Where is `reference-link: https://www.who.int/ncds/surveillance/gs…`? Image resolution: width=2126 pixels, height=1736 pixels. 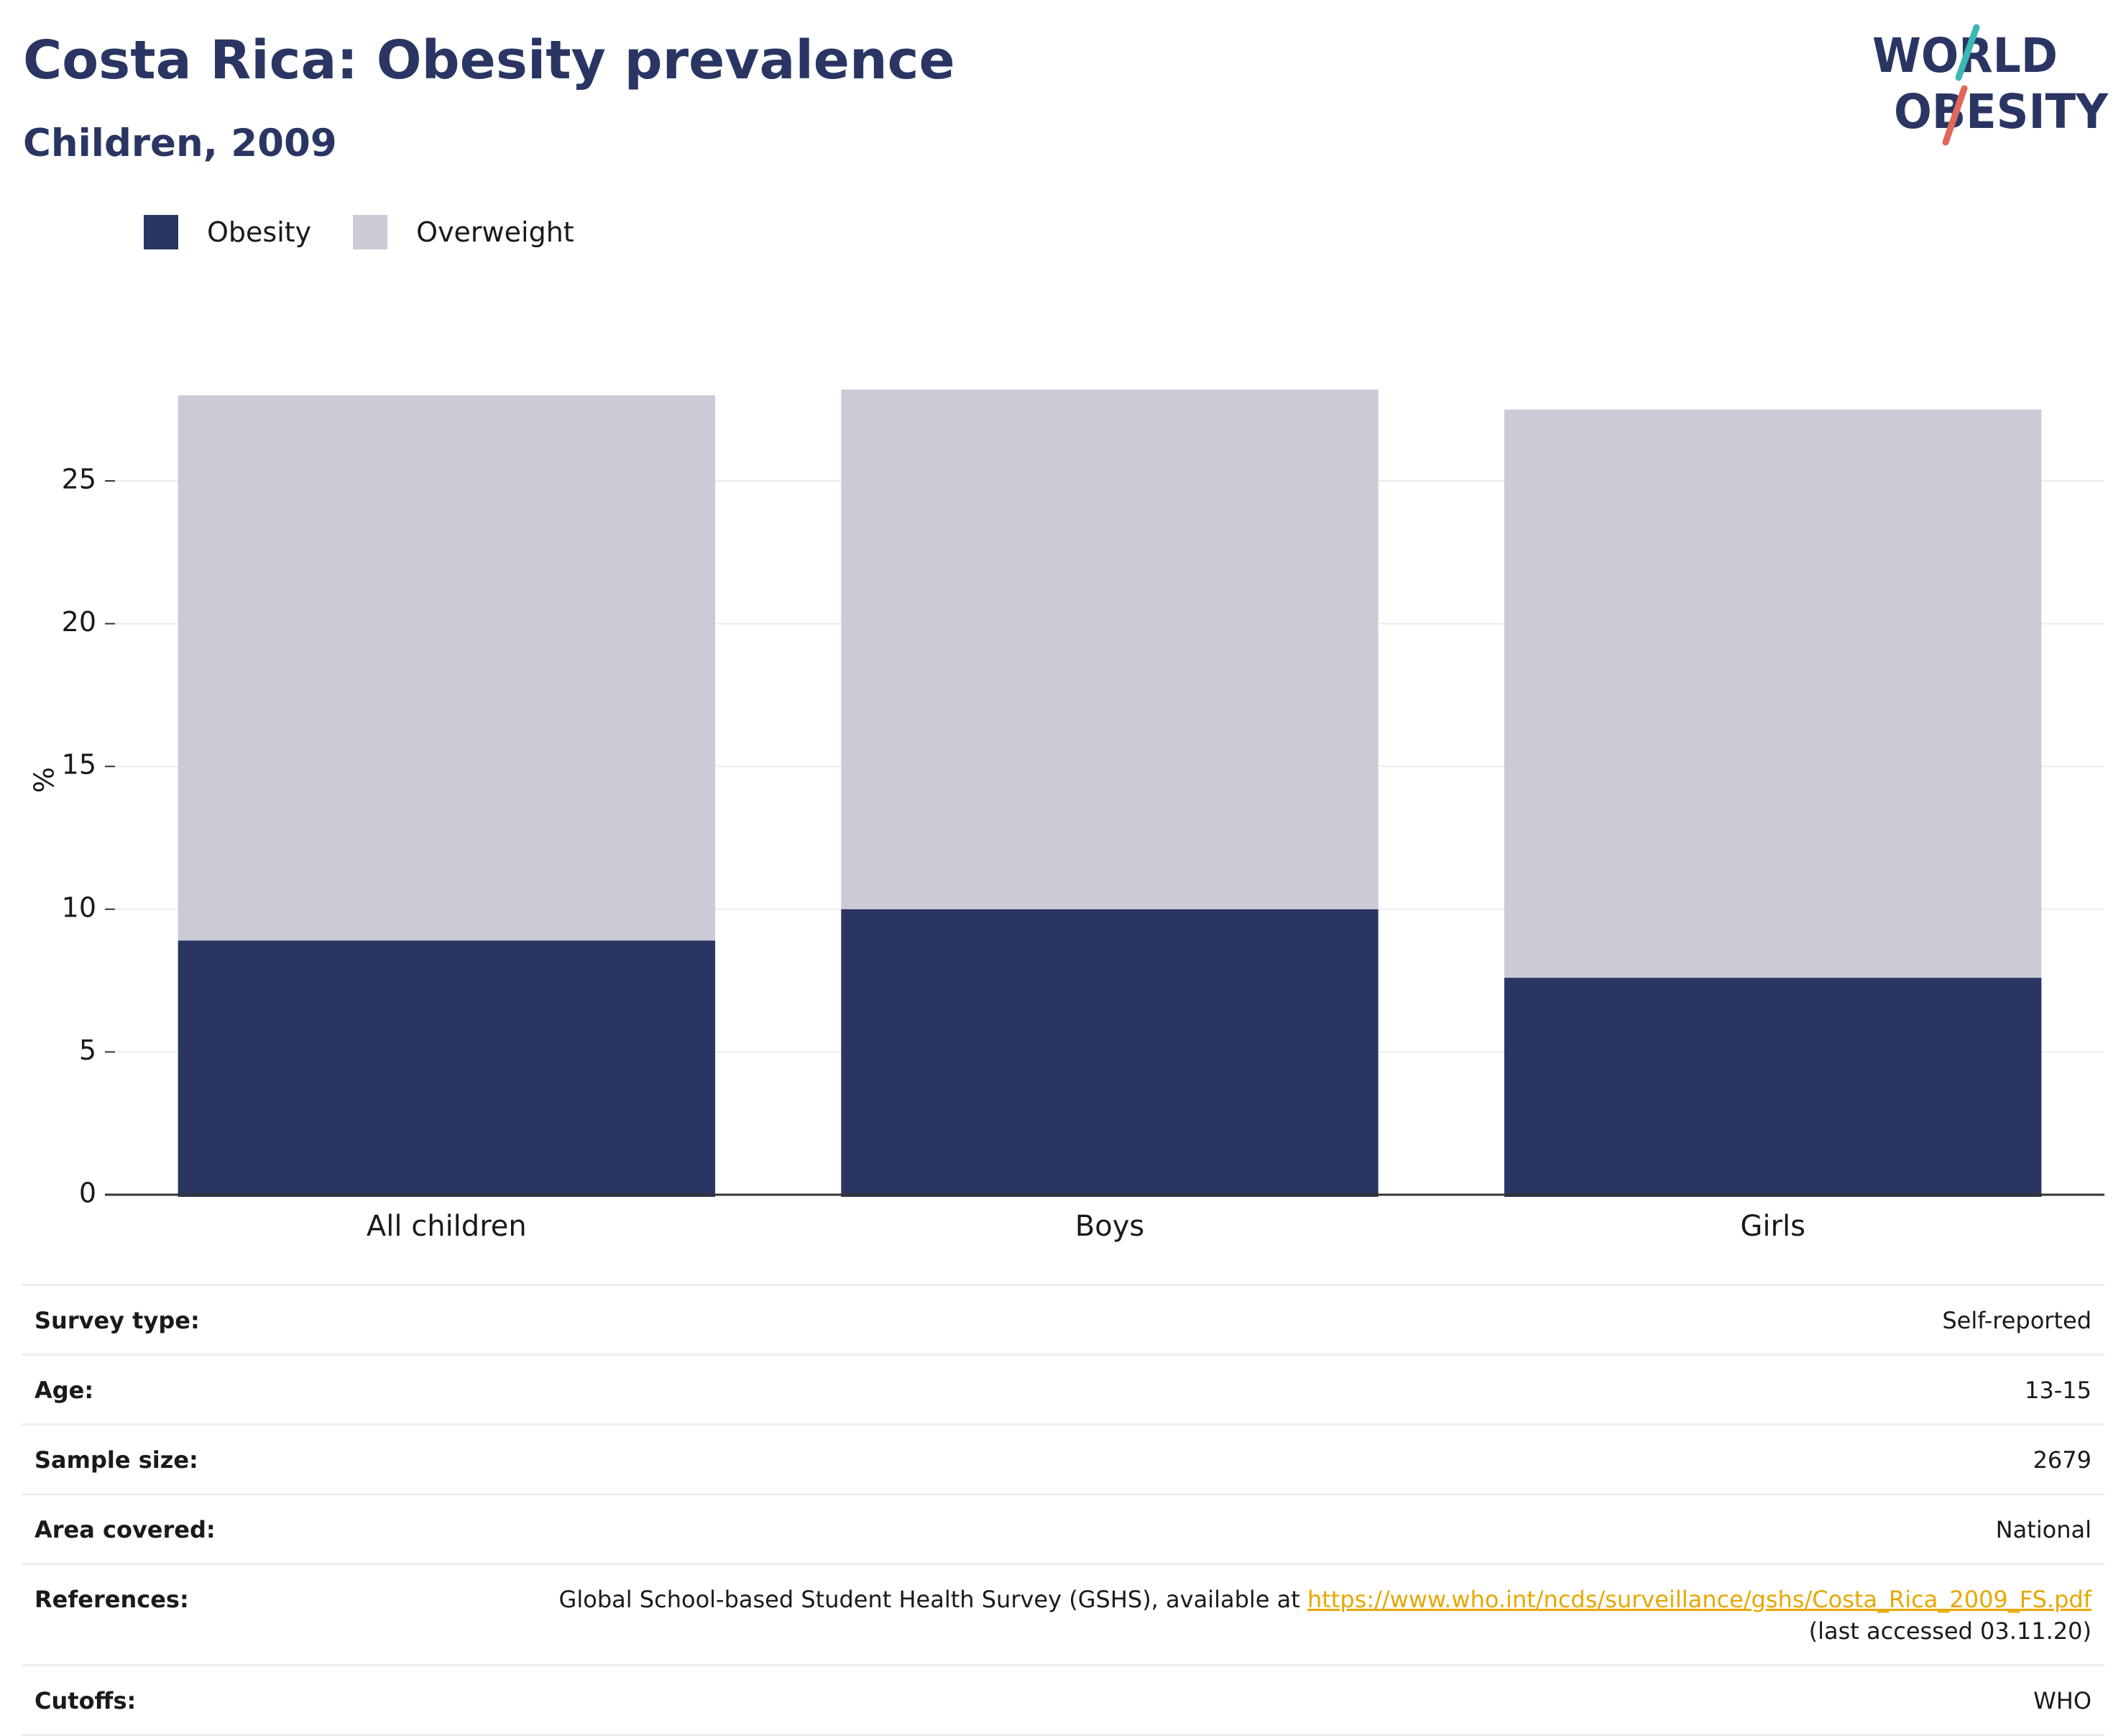 reference-link: https://www.who.int/ncds/surveillance/gs… is located at coordinates (1699, 1599).